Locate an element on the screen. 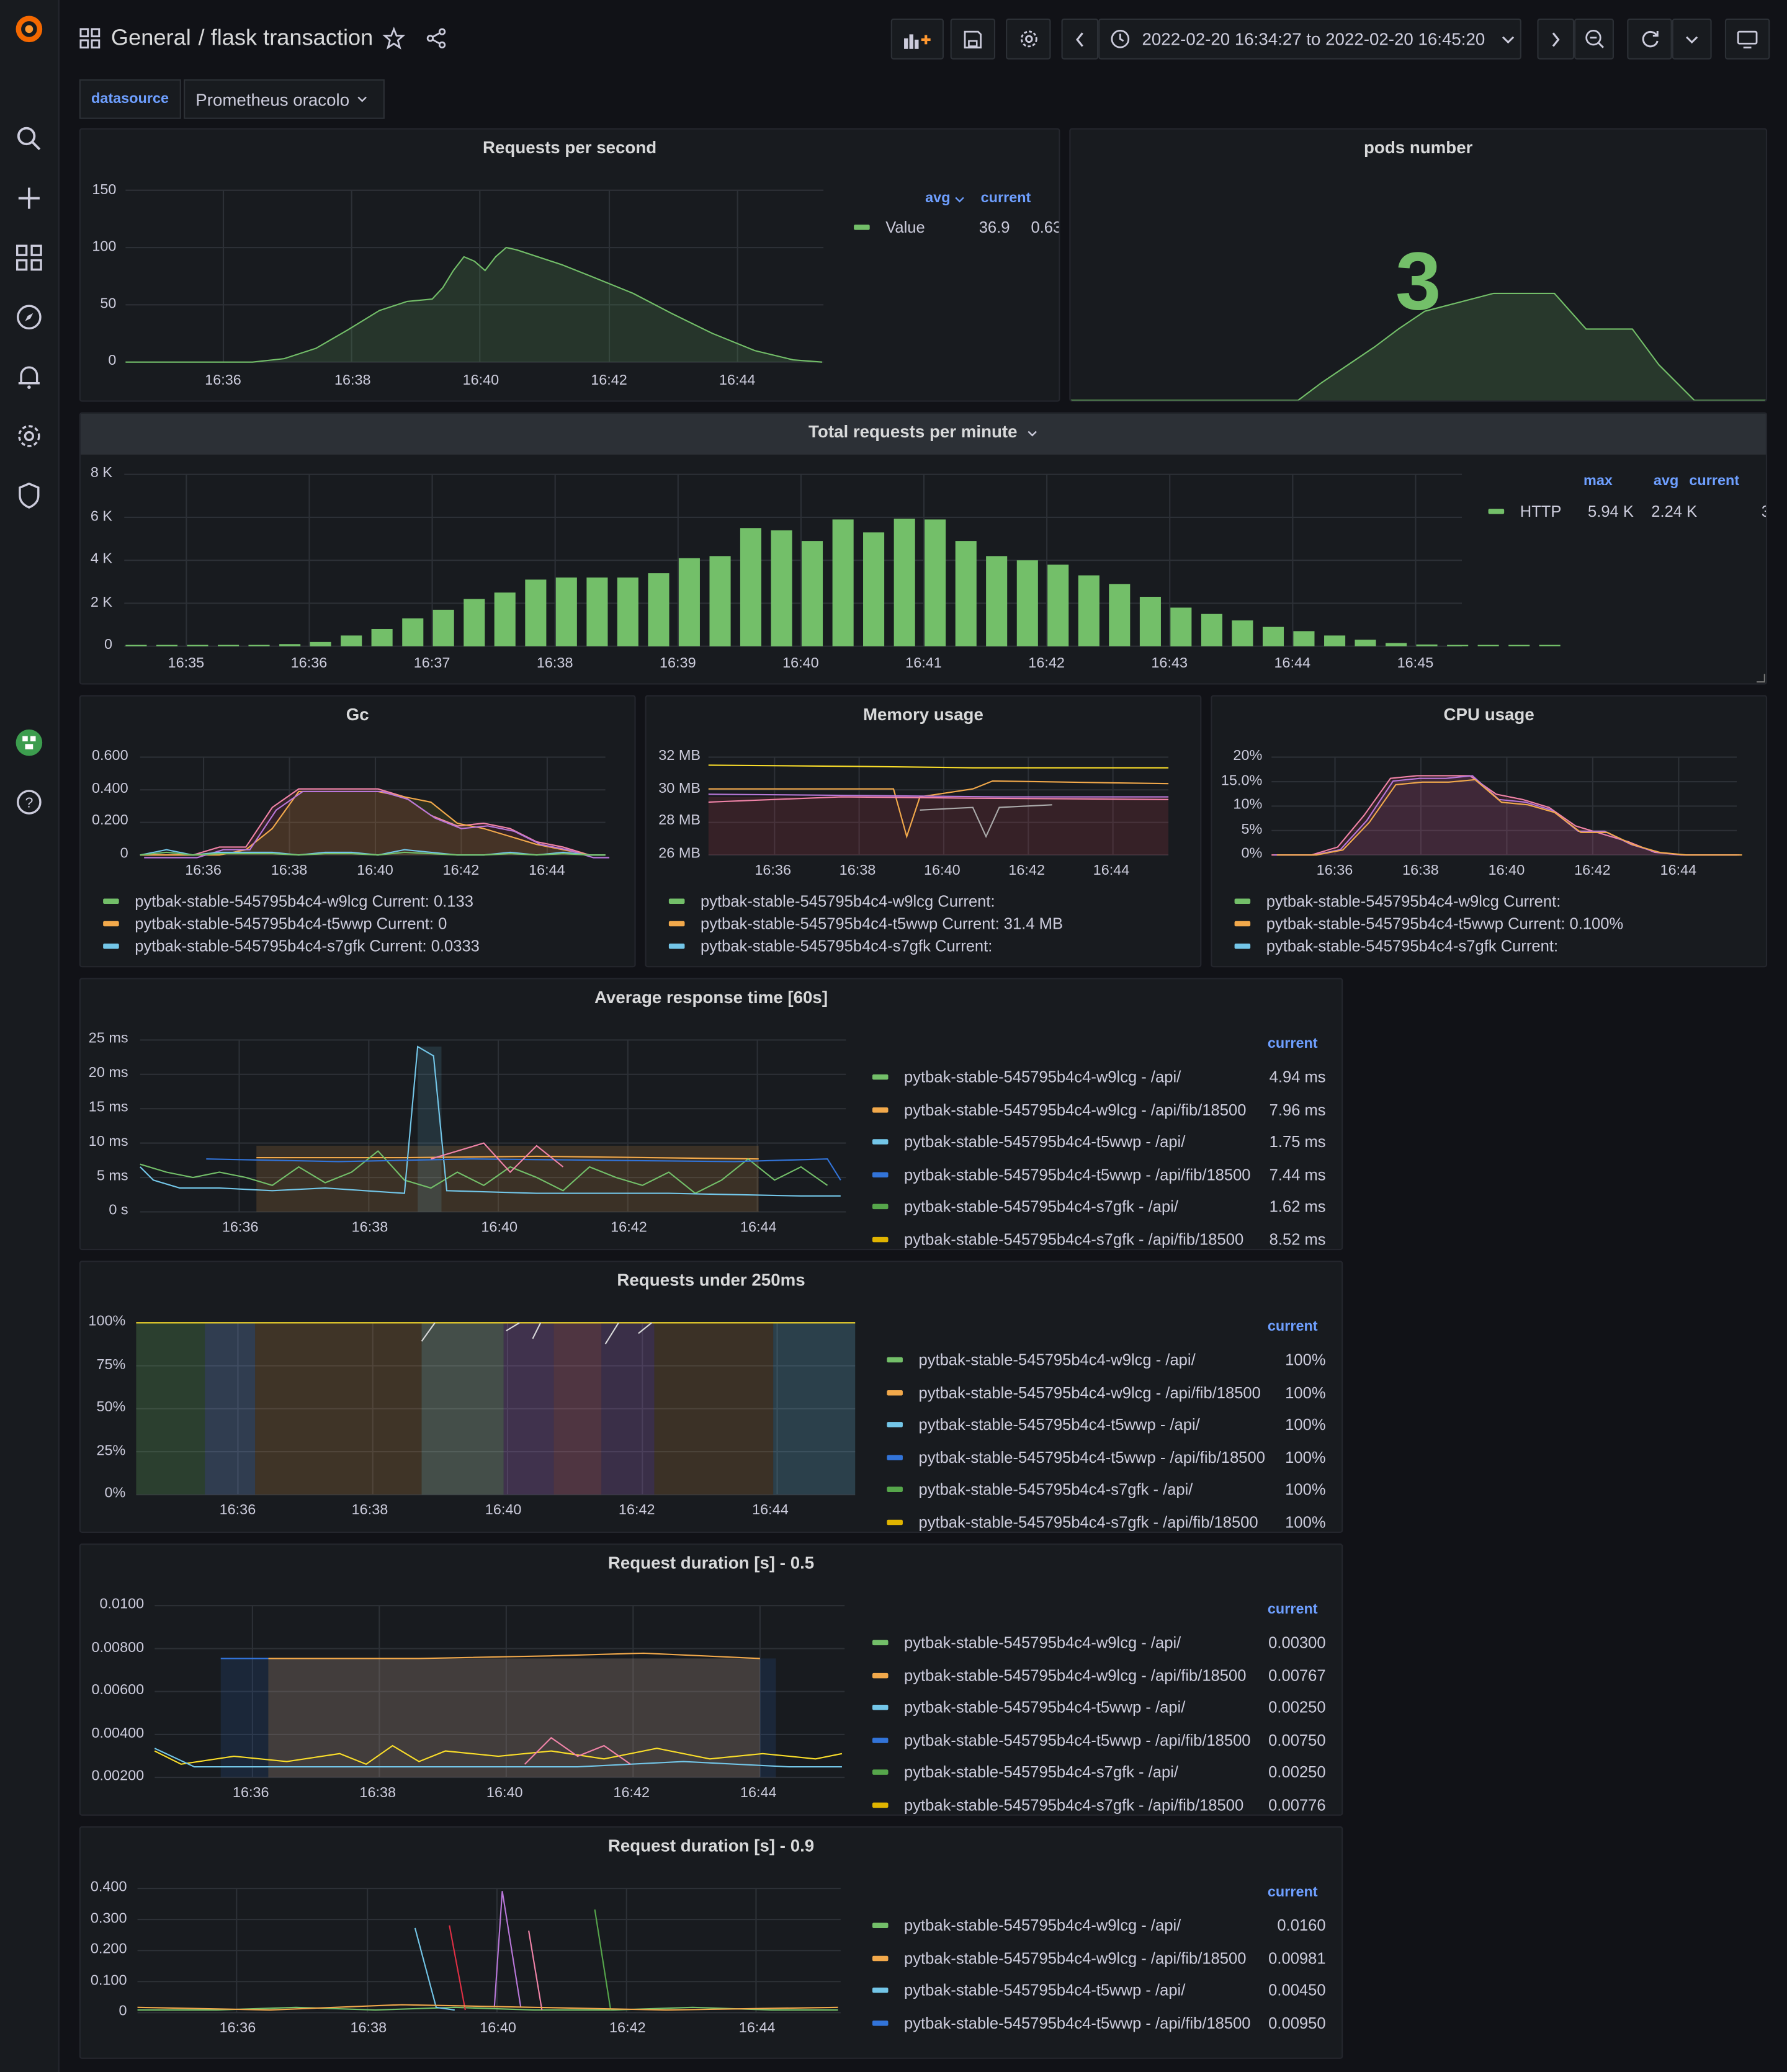 The image size is (1787, 2072). dashboards-icon is located at coordinates (29, 258).